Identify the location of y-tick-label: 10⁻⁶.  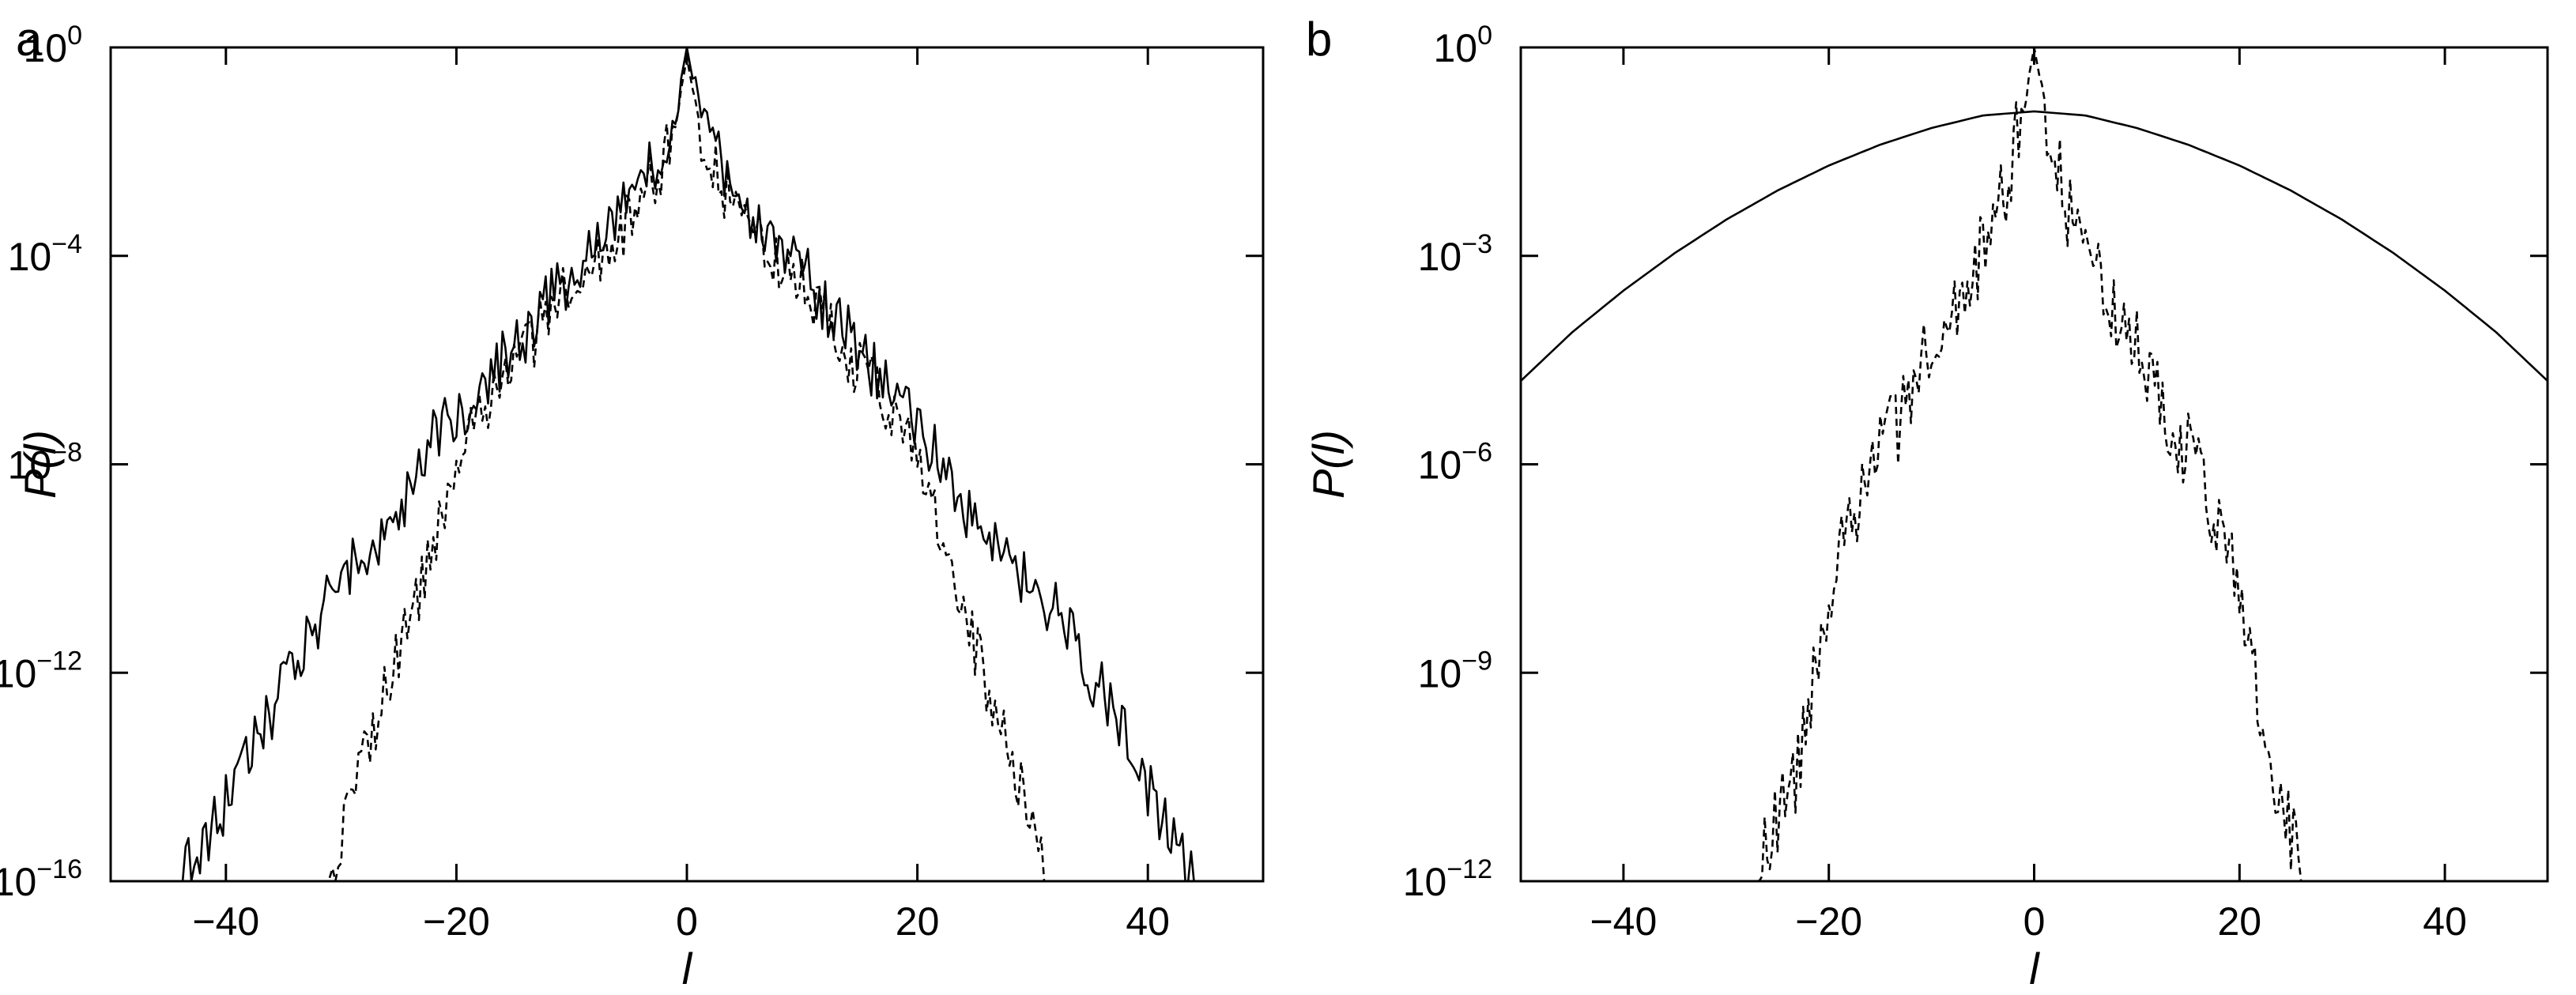
(1455, 463).